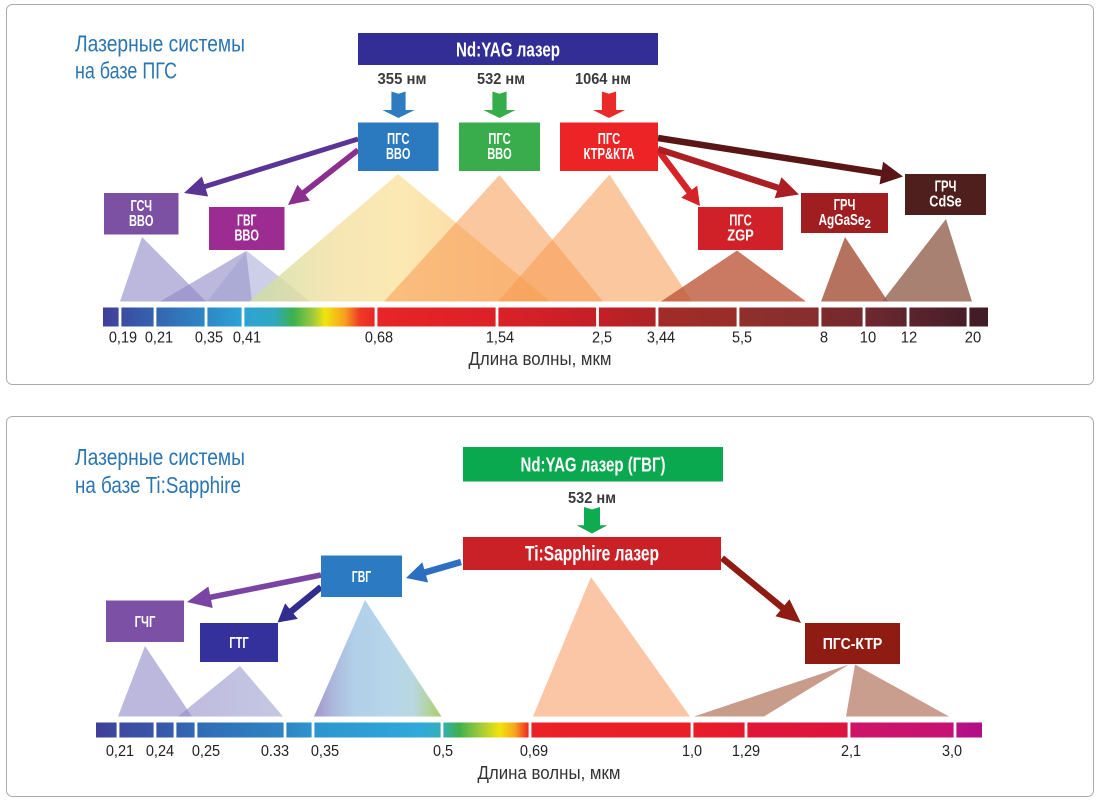  Describe the element at coordinates (592, 554) in the screenshot. I see `svg-text: Ti:Sapphire лазер` at that location.